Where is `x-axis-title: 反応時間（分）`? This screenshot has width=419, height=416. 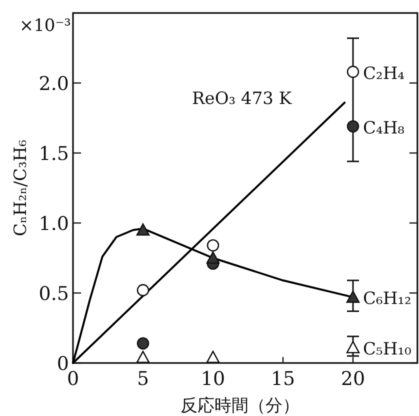 x-axis-title: 反応時間（分） is located at coordinates (240, 406).